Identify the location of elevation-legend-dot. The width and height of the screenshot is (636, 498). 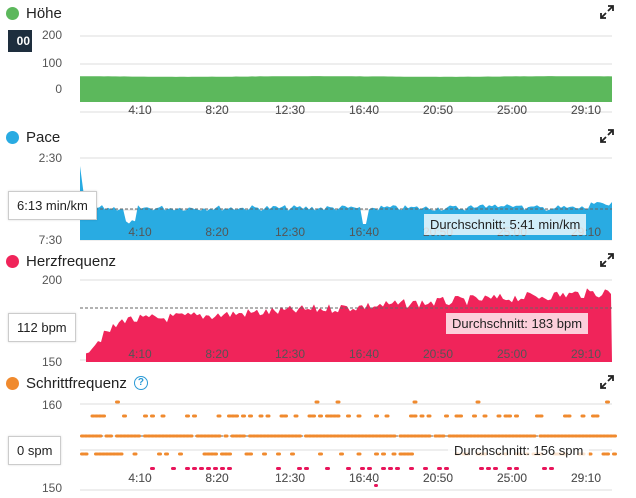
(12, 13).